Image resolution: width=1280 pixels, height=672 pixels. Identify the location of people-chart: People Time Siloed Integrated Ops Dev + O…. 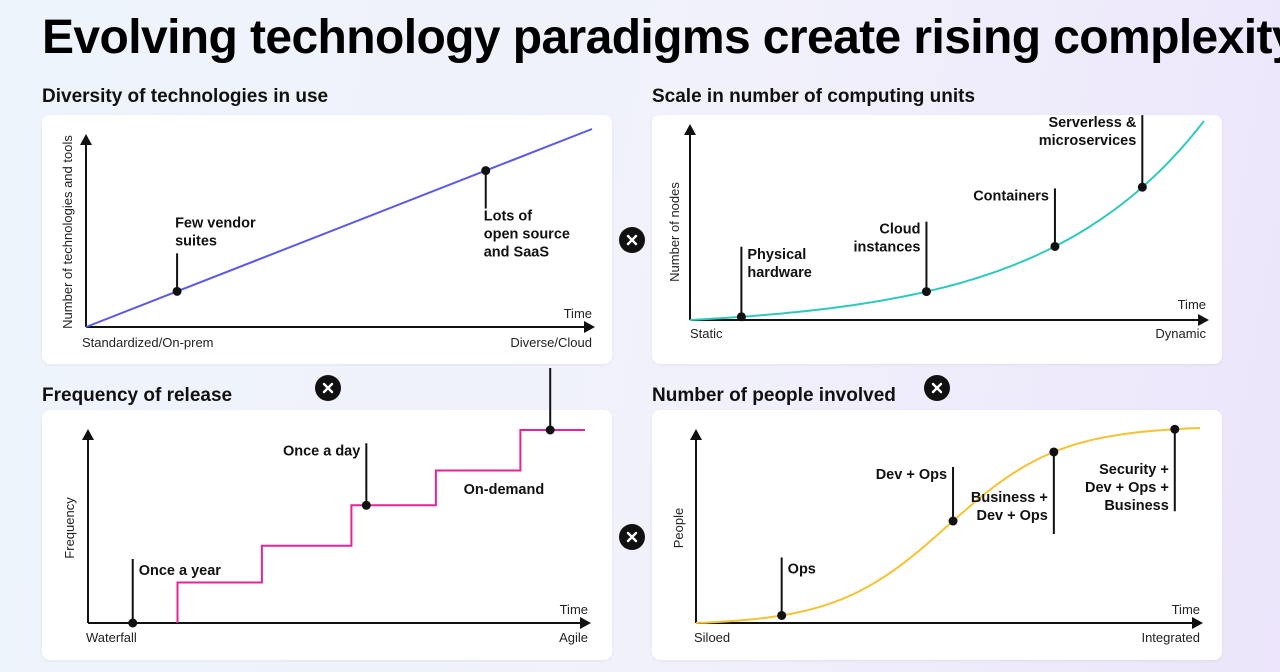
(937, 534).